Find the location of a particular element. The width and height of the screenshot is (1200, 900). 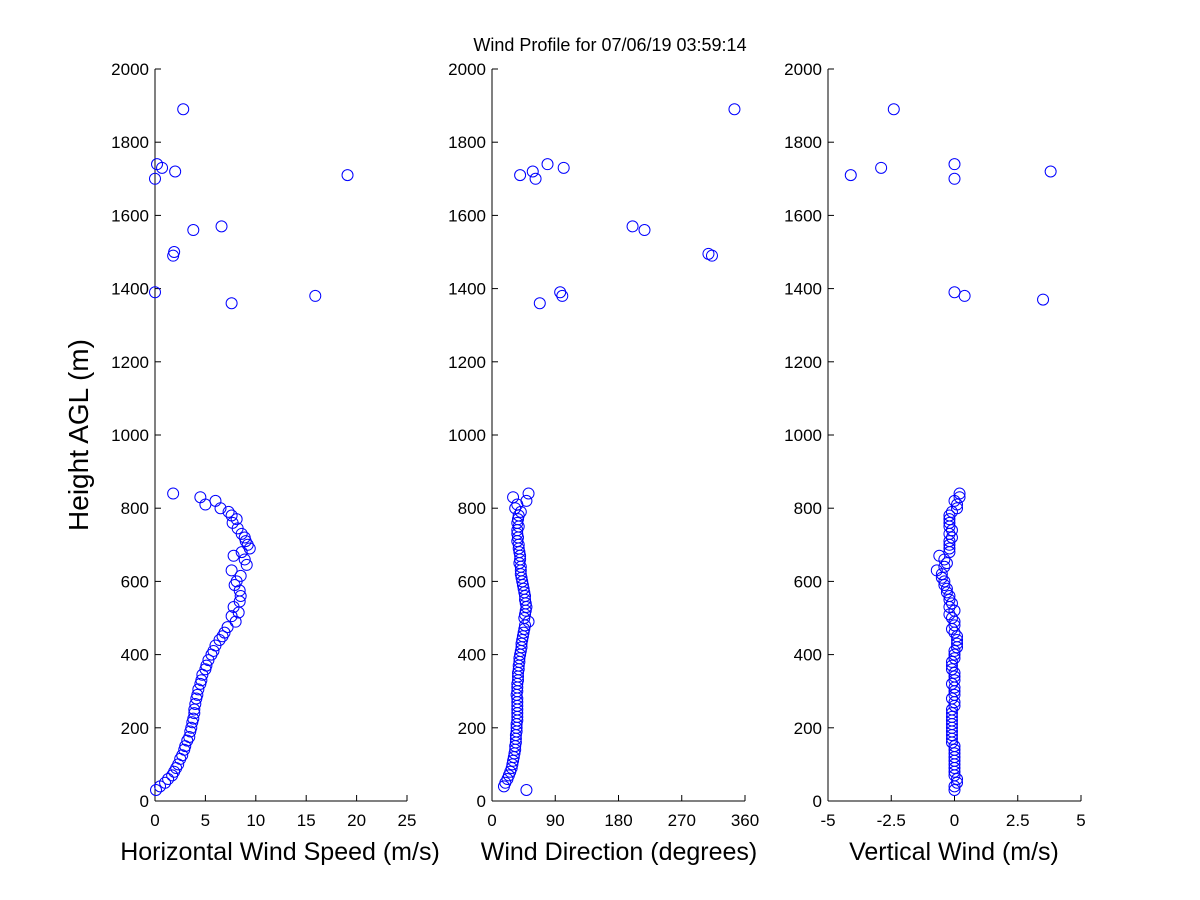

x-tick-label: 25 is located at coordinates (407, 820).